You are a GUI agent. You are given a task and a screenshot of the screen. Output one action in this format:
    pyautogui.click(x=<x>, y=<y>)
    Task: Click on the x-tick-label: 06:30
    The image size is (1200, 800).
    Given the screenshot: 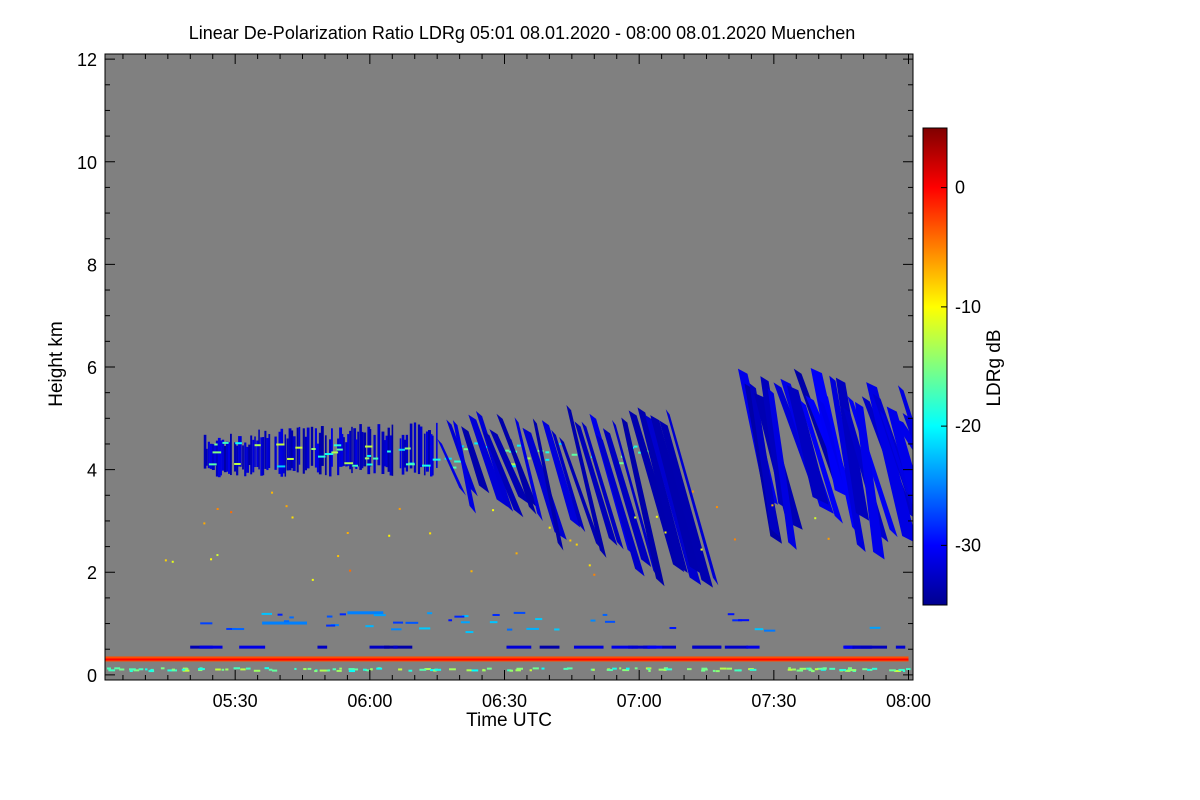 What is the action you would take?
    pyautogui.click(x=504, y=701)
    